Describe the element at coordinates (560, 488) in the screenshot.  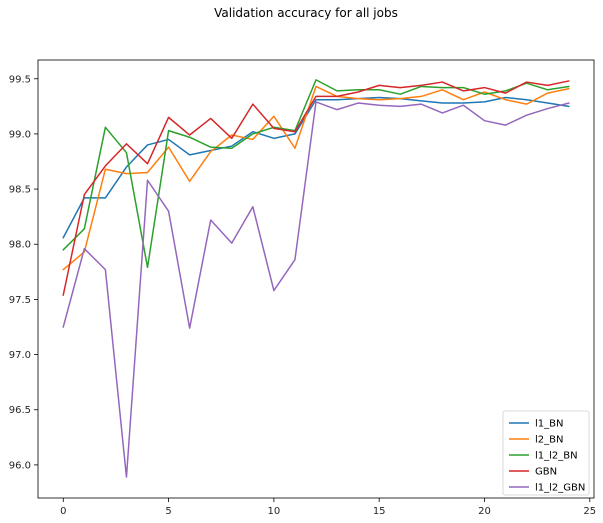
I see `legend-label-4: l1_l2_GBN` at that location.